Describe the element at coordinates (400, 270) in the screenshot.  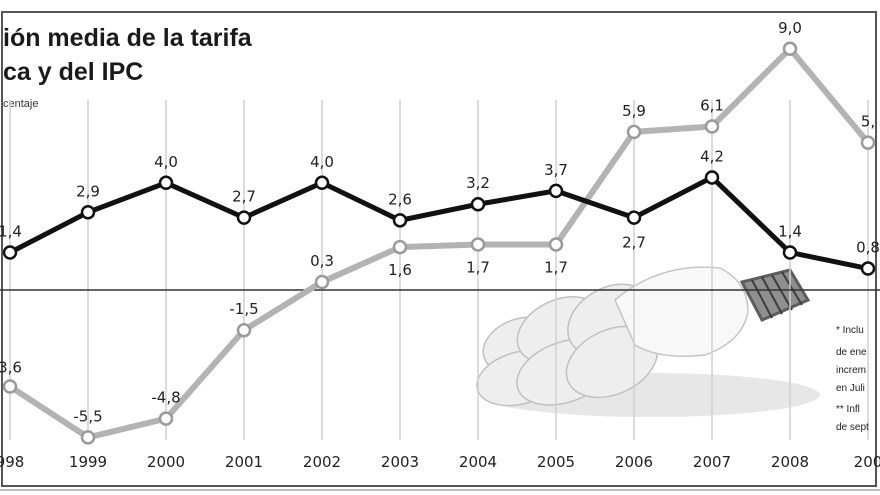
I see `series-1-label: 1,6` at that location.